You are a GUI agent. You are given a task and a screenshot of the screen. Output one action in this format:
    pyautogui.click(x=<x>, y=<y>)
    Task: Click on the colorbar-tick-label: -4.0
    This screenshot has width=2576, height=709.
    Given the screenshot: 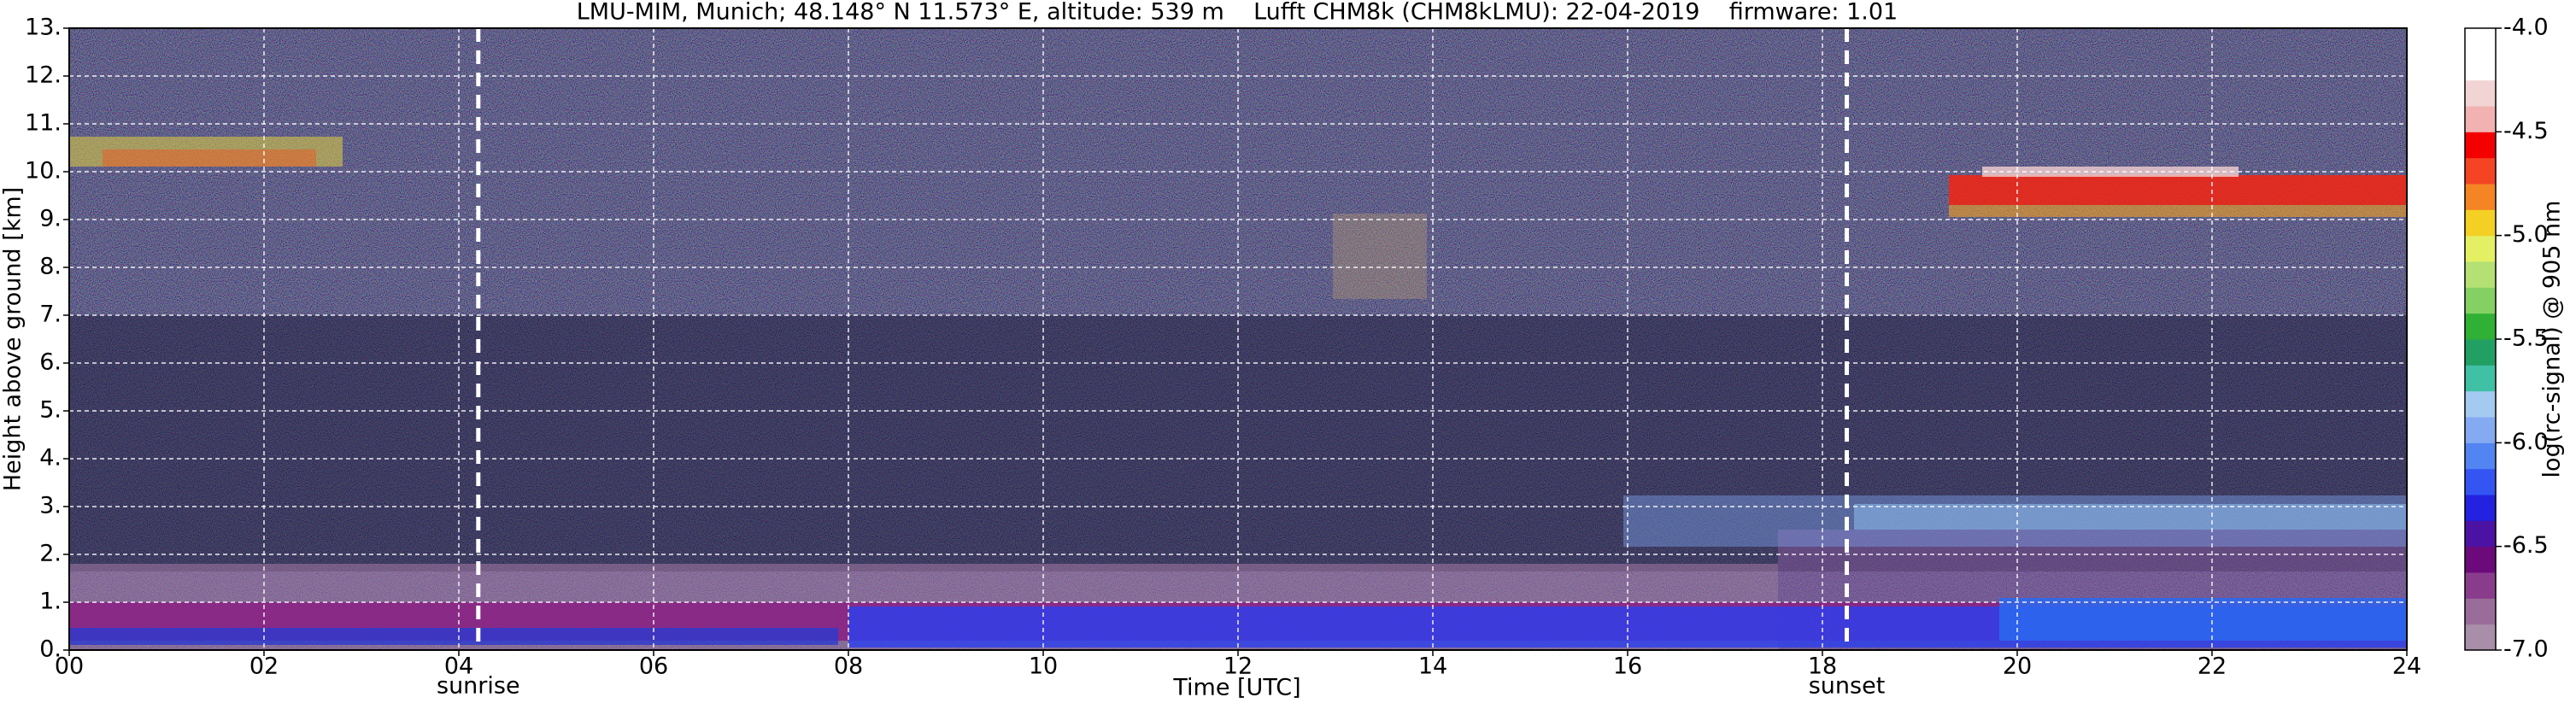 What is the action you would take?
    pyautogui.click(x=2526, y=28)
    